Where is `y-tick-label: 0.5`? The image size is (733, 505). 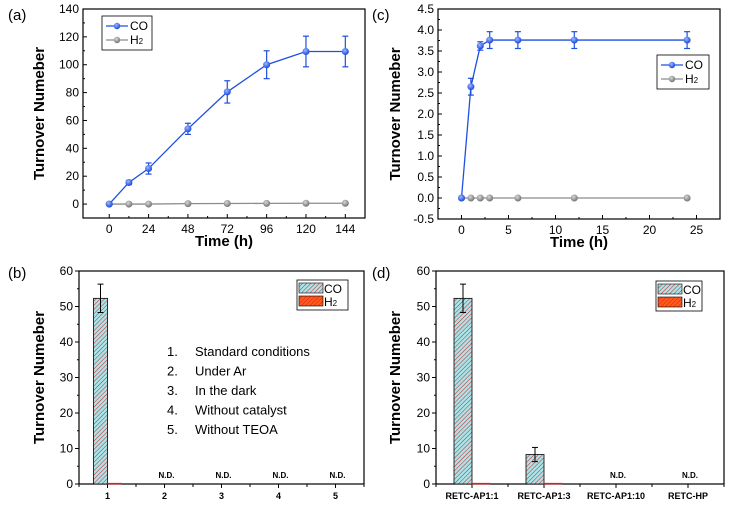 y-tick-label: 0.5 is located at coordinates (425, 177).